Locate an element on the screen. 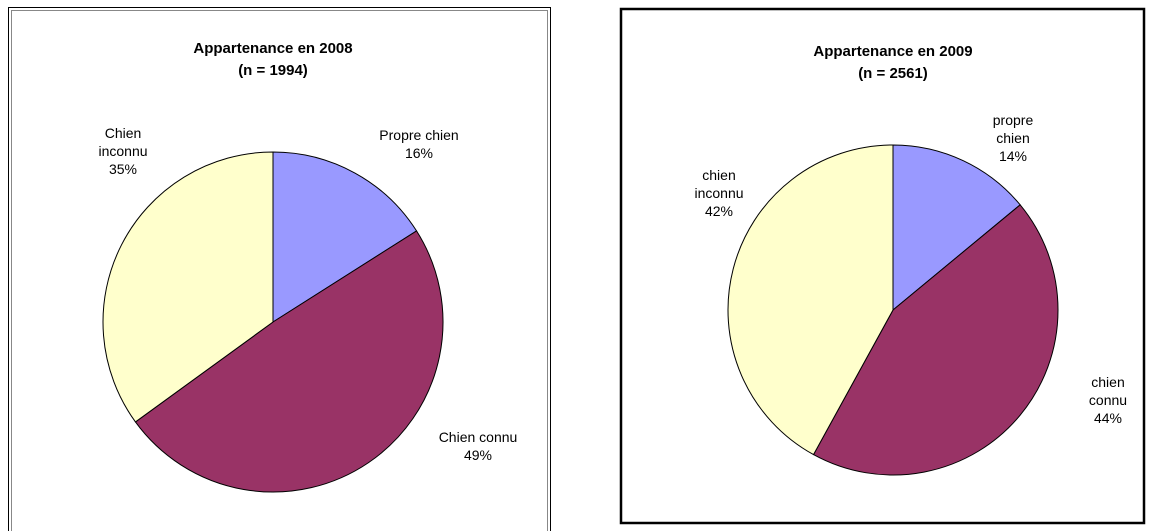 The height and width of the screenshot is (531, 1153). chart-title: Appartenance en 2008 is located at coordinates (272, 48).